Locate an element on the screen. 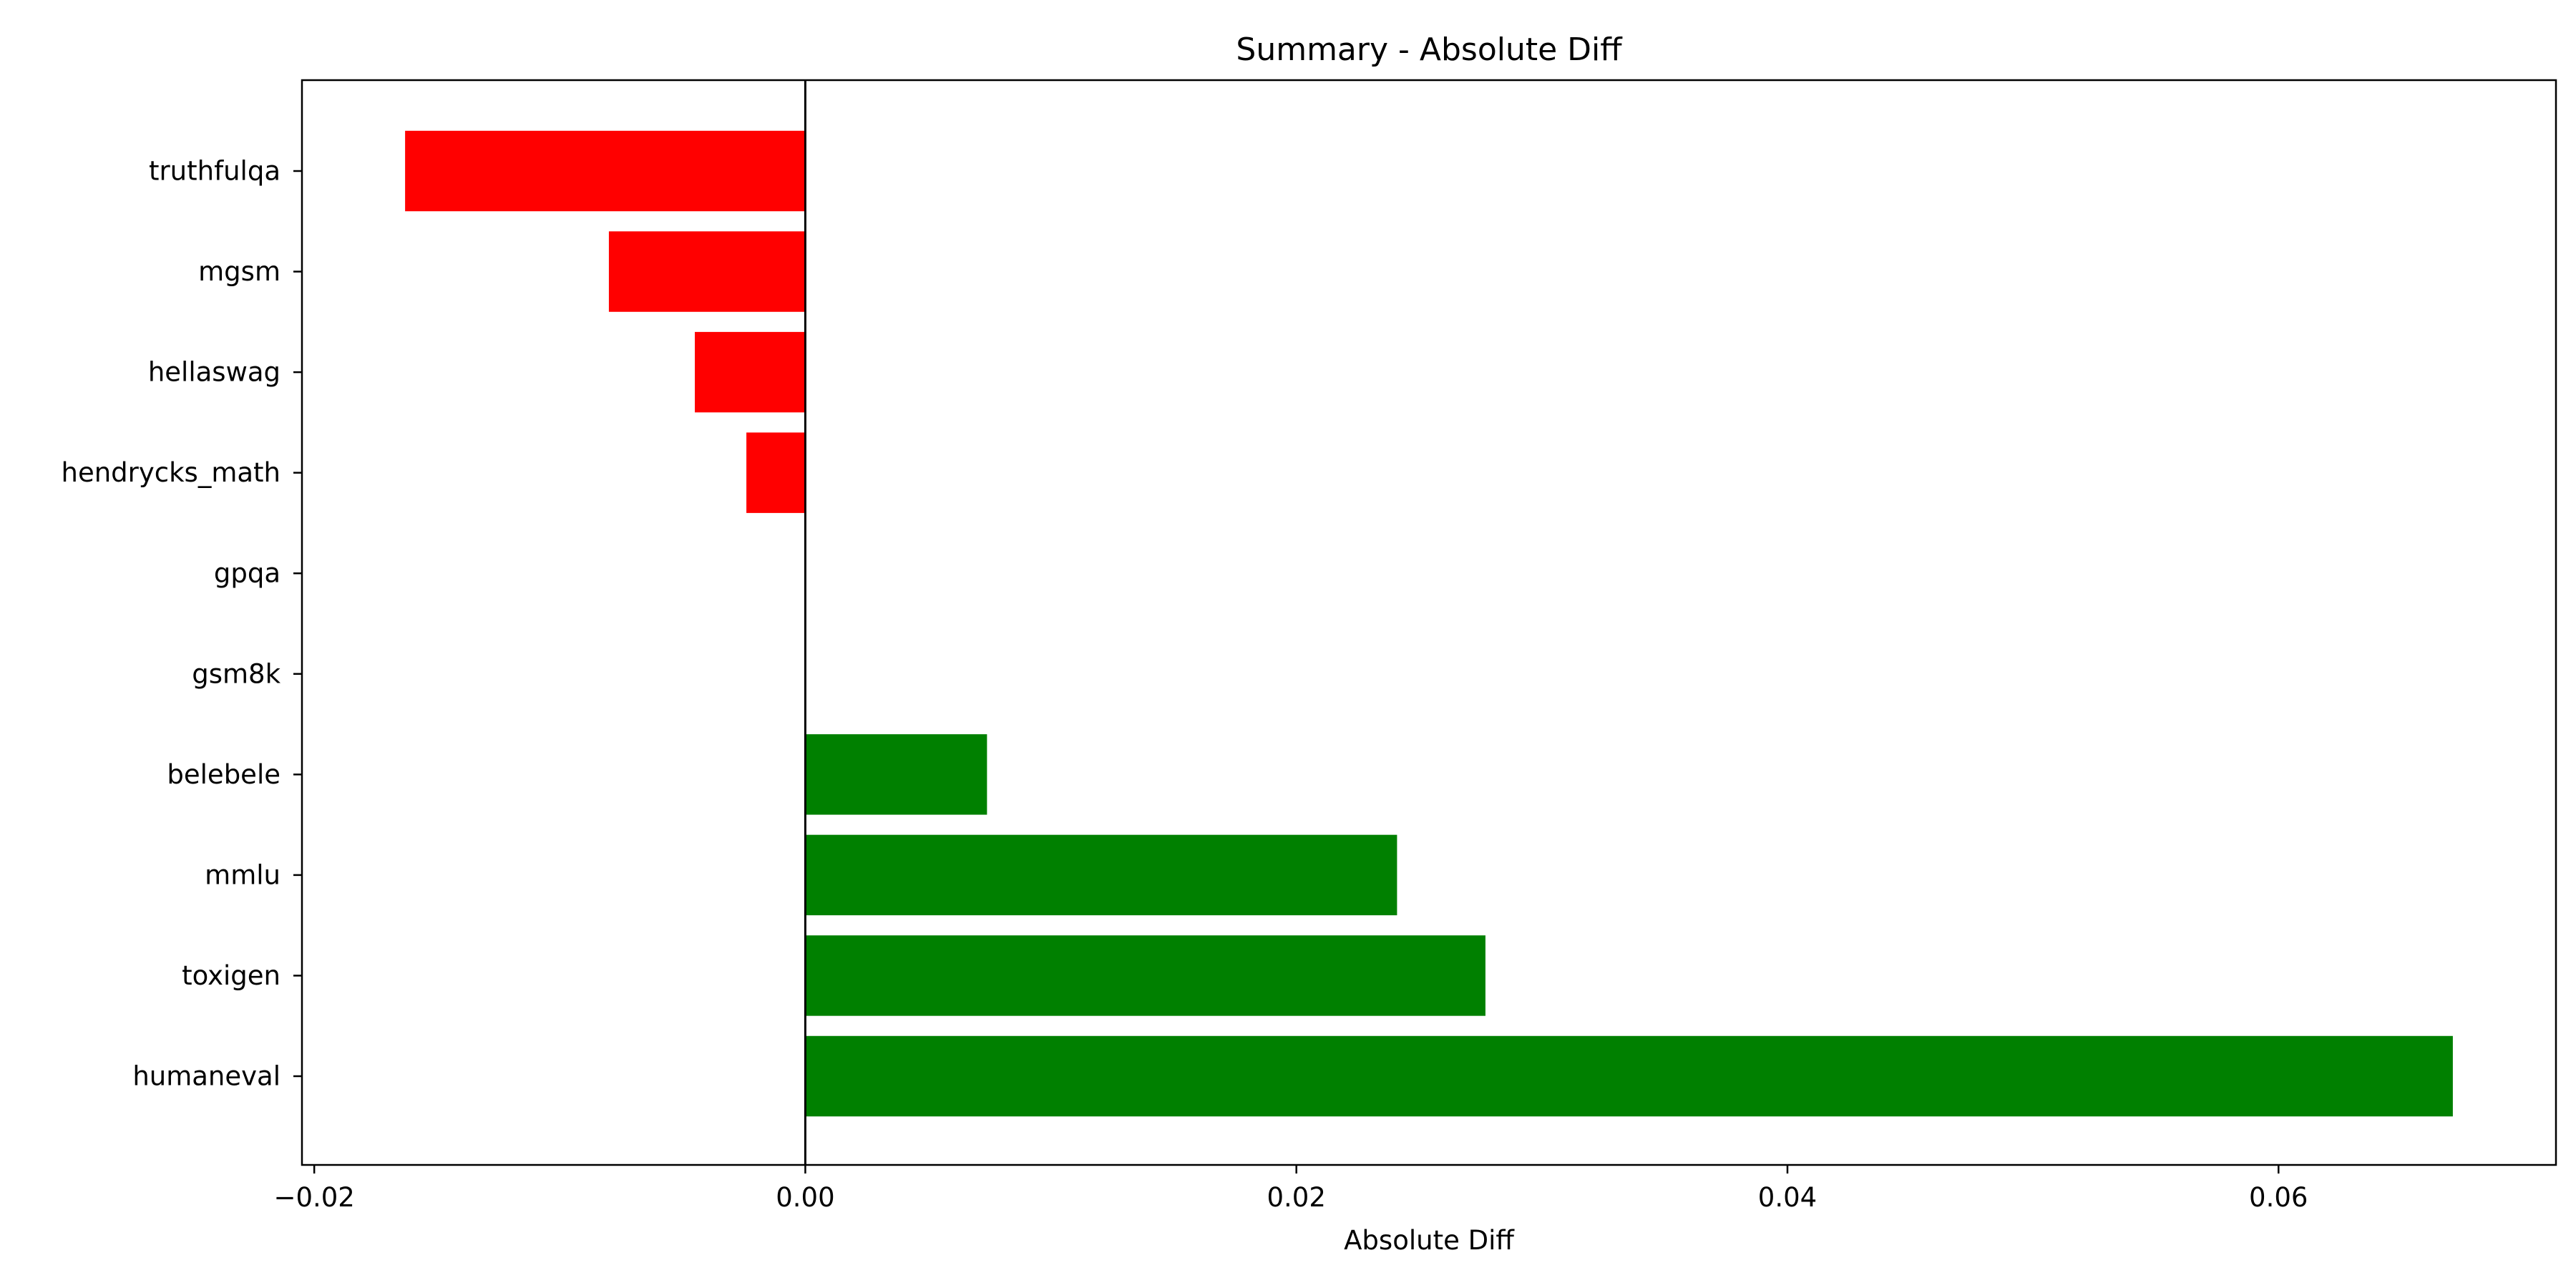  y-tick-label: toxigen is located at coordinates (231, 975).